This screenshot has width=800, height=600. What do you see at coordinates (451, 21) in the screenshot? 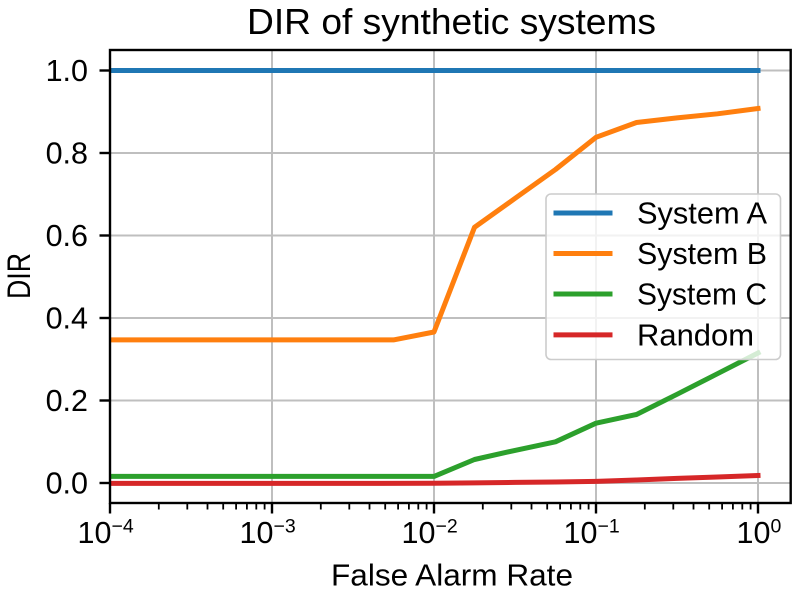
I see `svg-text: DIR of synthetic systems` at bounding box center [451, 21].